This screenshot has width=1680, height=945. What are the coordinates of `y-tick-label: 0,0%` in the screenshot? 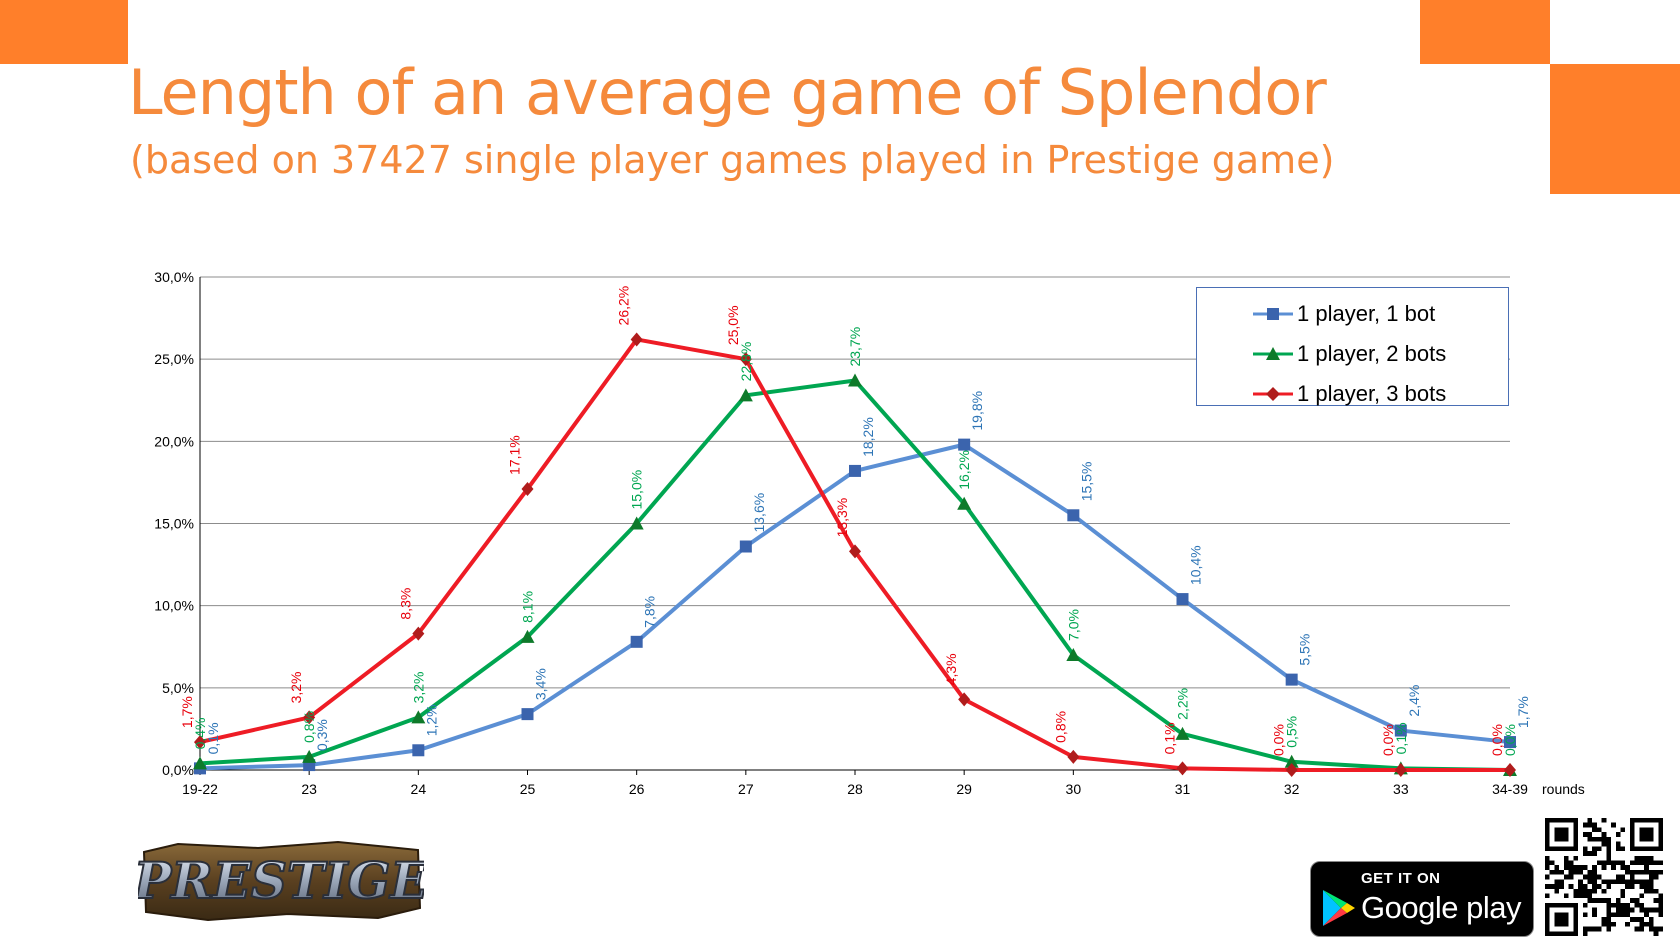 It's located at (178, 770).